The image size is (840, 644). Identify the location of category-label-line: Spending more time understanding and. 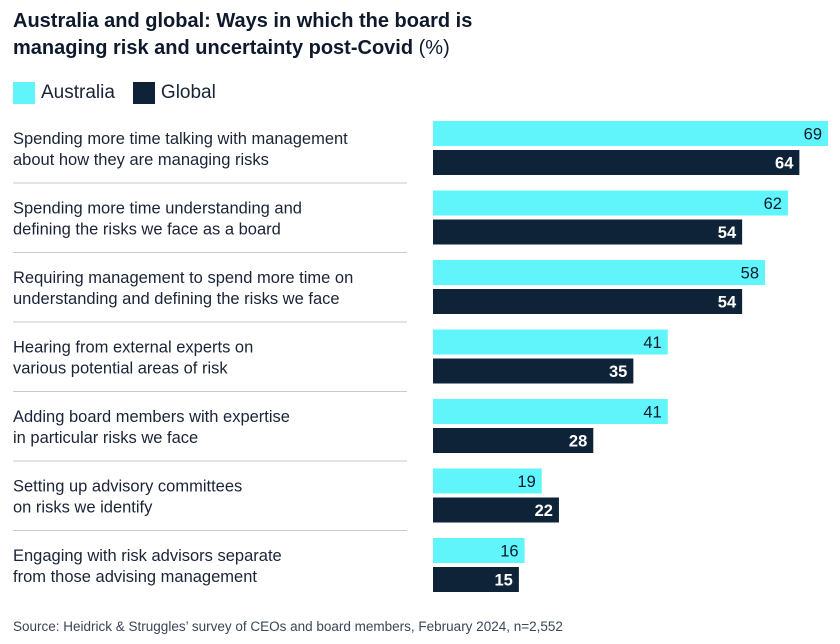
(157, 209).